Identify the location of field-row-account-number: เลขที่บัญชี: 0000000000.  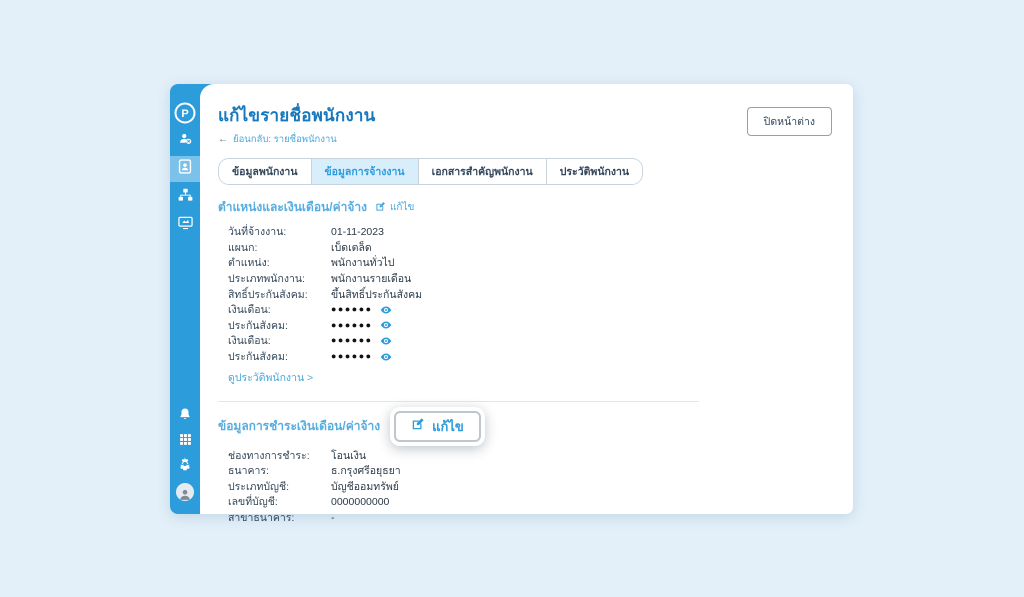
(530, 502).